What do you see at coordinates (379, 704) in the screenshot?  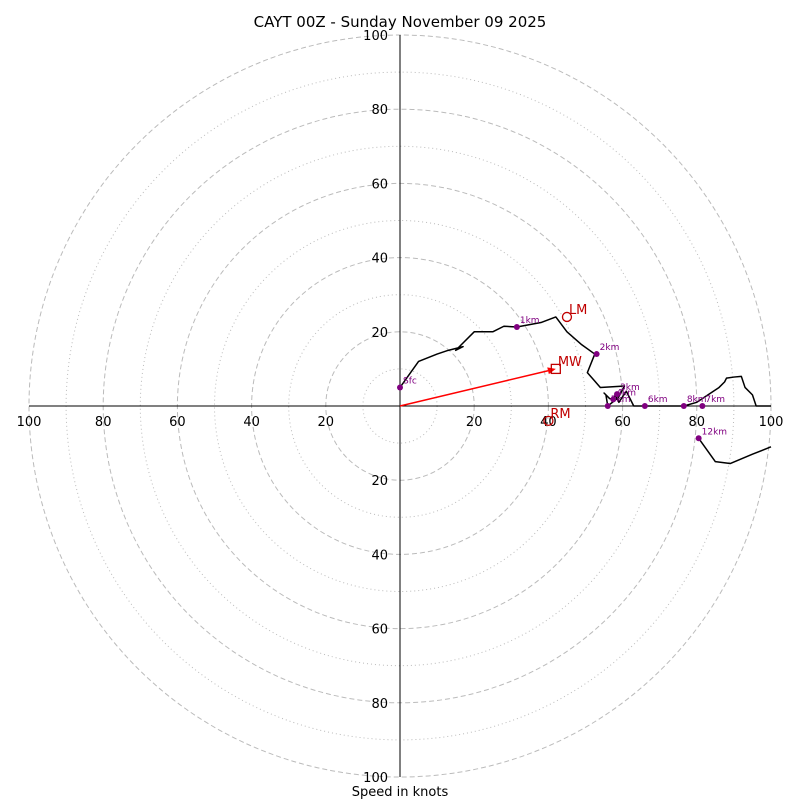 I see `tick-label-south-80: 80` at bounding box center [379, 704].